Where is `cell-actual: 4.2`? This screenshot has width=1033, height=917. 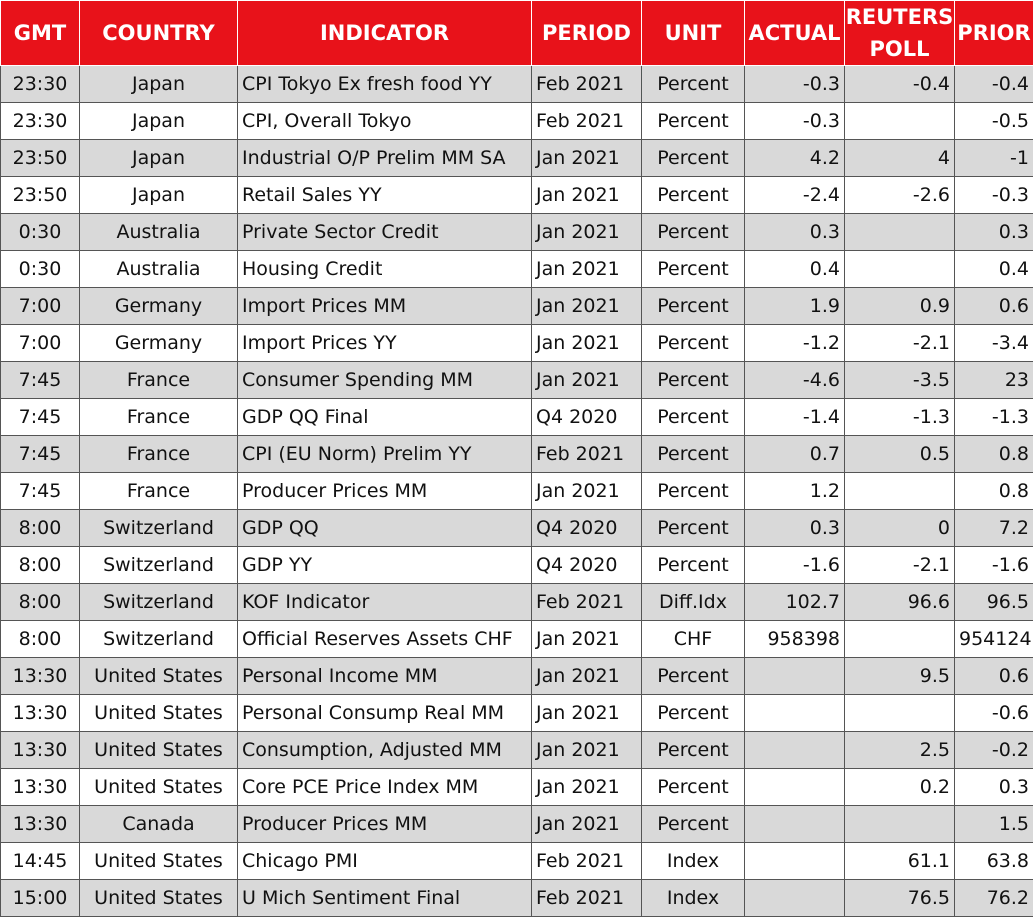
cell-actual: 4.2 is located at coordinates (795, 158).